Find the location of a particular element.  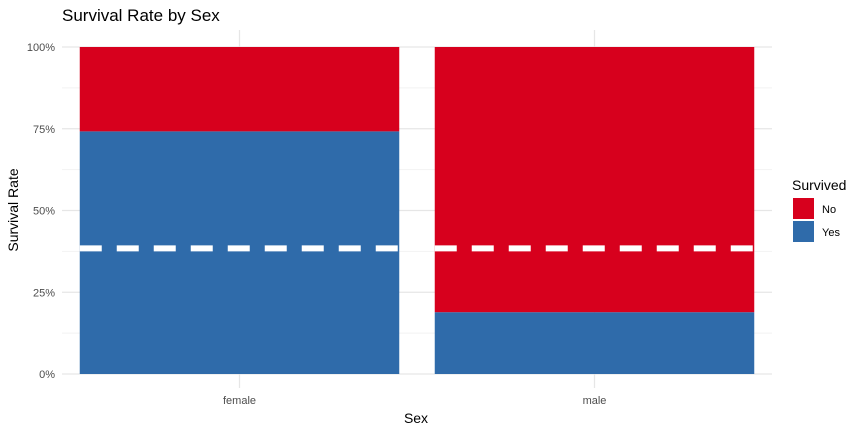

y-tick-labels: 0% 25% 50% 75% 100% is located at coordinates (41, 211).